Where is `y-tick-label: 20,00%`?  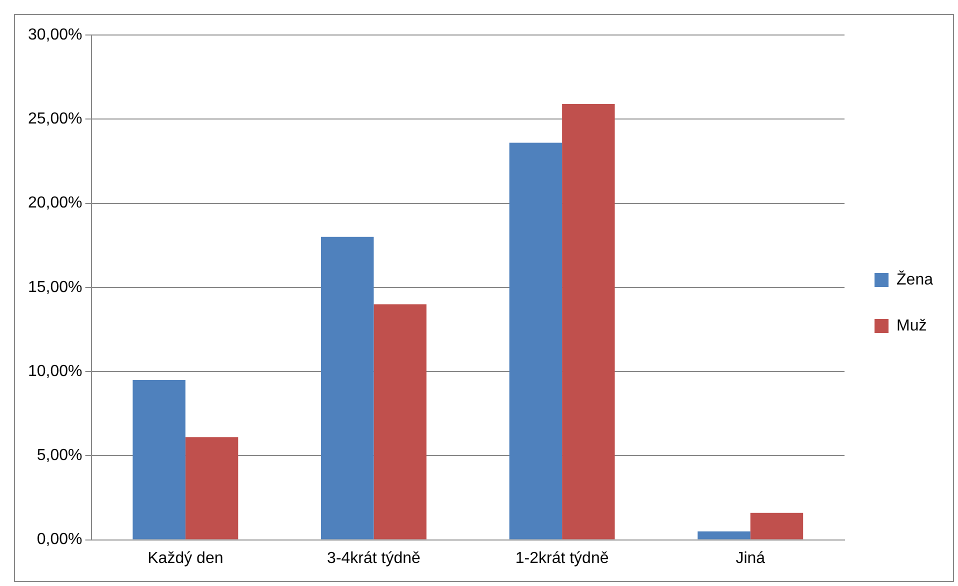
y-tick-label: 20,00% is located at coordinates (55, 203).